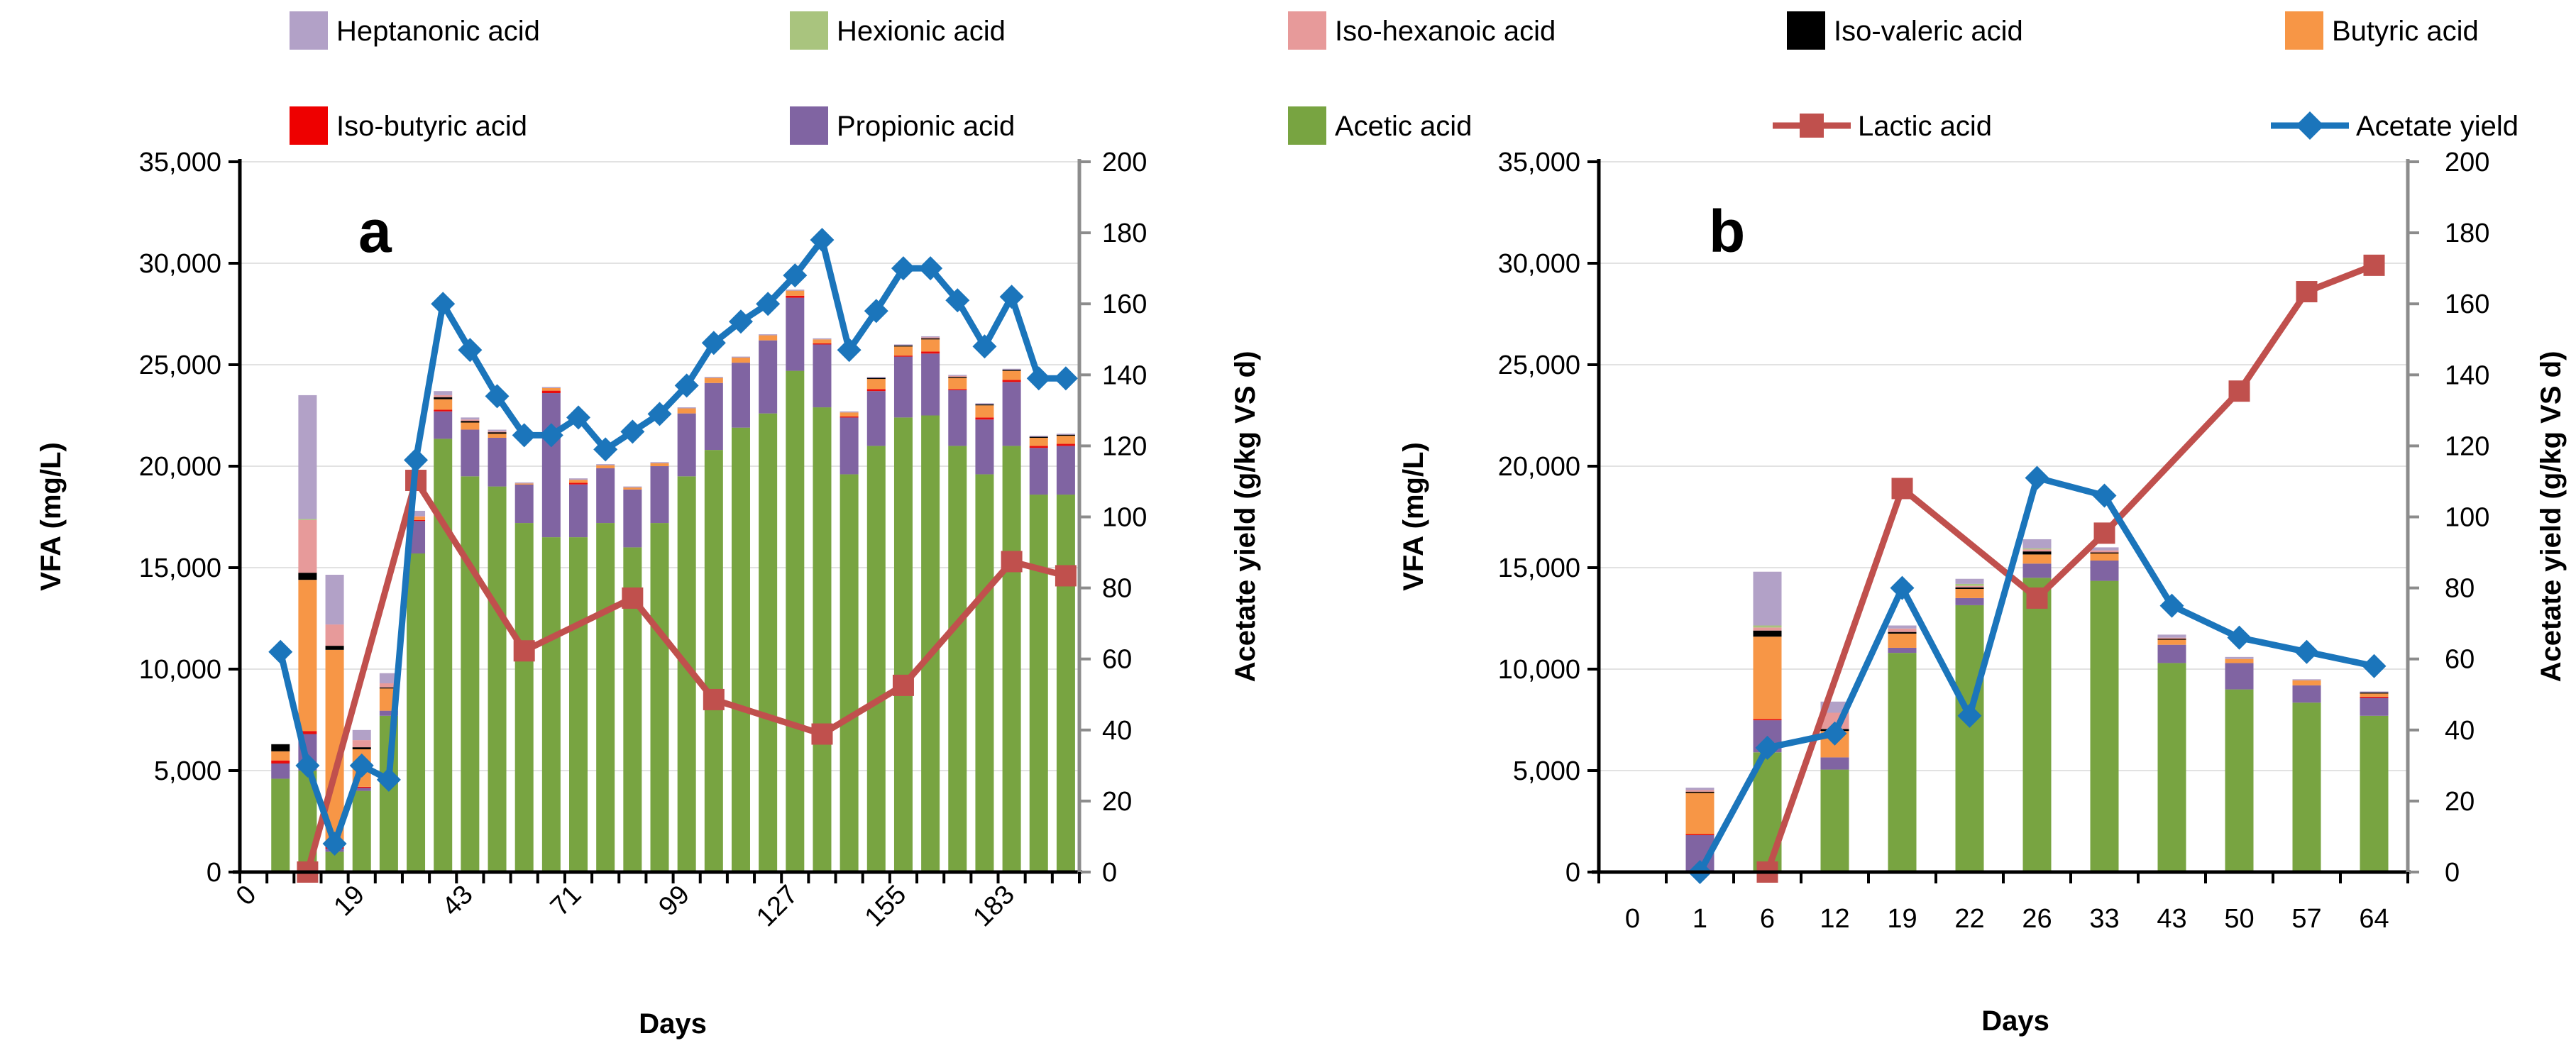  I want to click on x-tick-label: 26, so click(2037, 919).